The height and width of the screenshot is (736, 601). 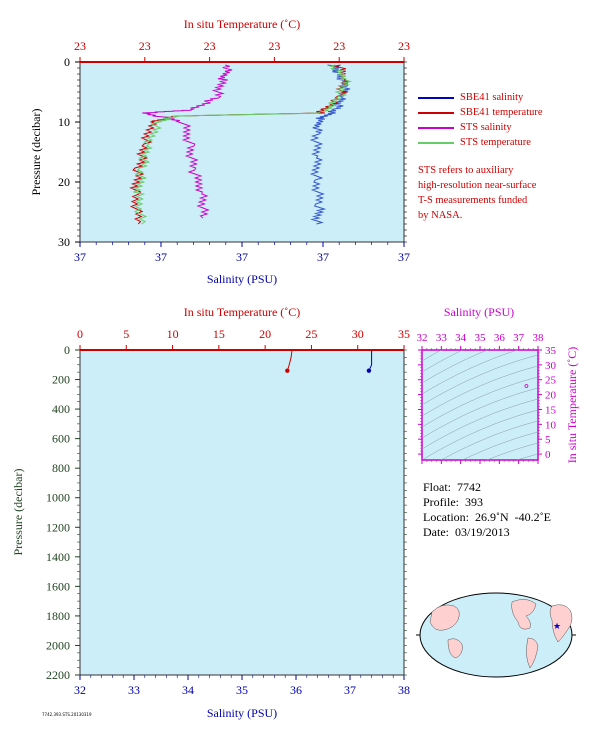 What do you see at coordinates (61, 439) in the screenshot?
I see `bottom-pressure-tick-label: 600` at bounding box center [61, 439].